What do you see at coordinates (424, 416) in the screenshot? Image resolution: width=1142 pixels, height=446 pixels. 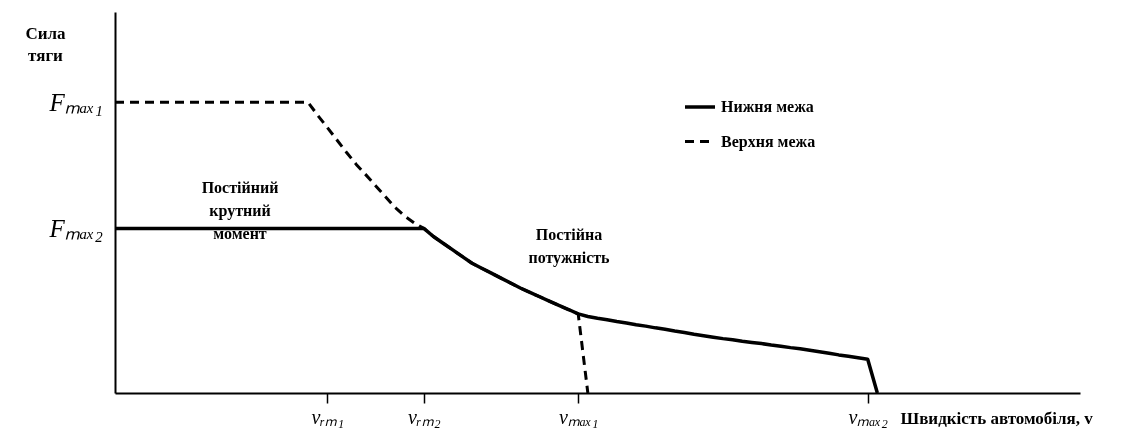 I see `x-tick-label: vᵣₘ₂` at bounding box center [424, 416].